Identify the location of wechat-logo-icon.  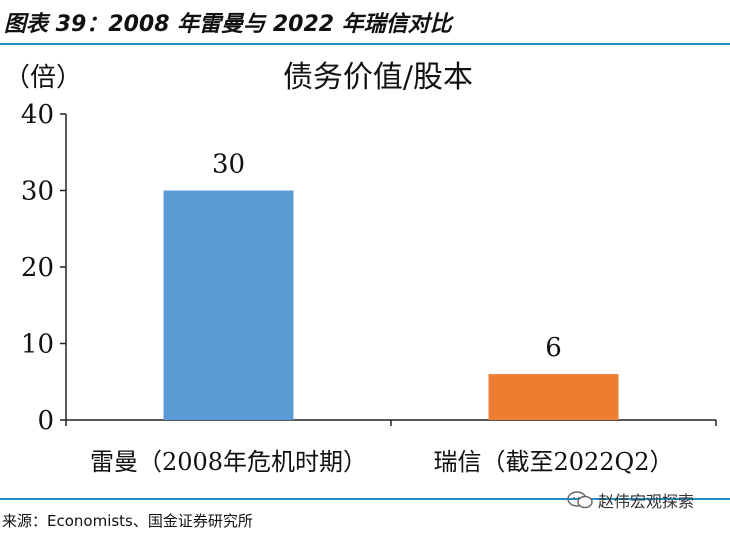
(580, 500).